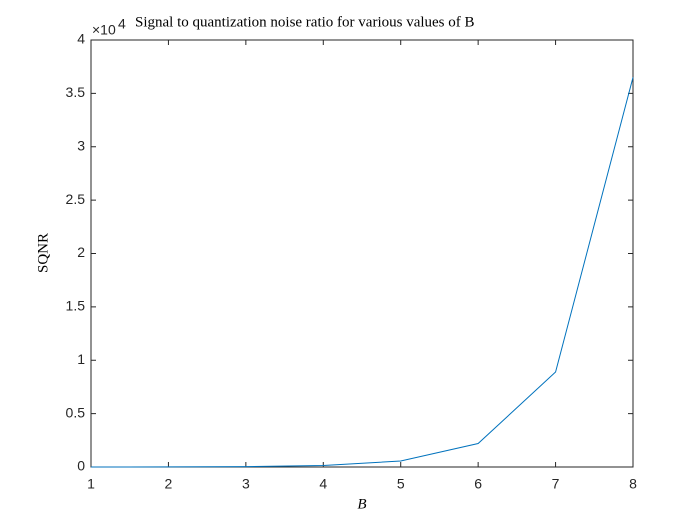  What do you see at coordinates (76, 199) in the screenshot?
I see `y-tick-label: 2.5` at bounding box center [76, 199].